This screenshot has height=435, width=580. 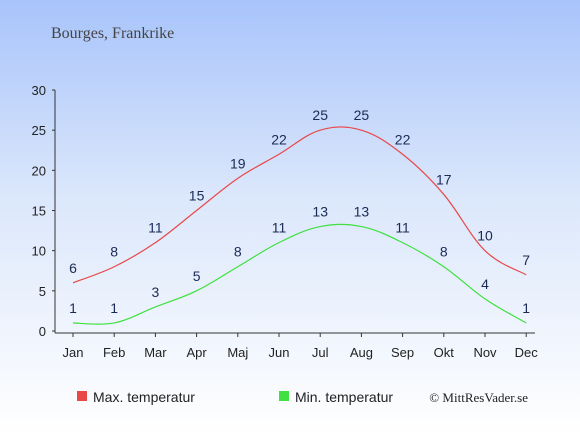 I want to click on legend: Max. temperatur Min. temperatur, so click(x=235, y=397).